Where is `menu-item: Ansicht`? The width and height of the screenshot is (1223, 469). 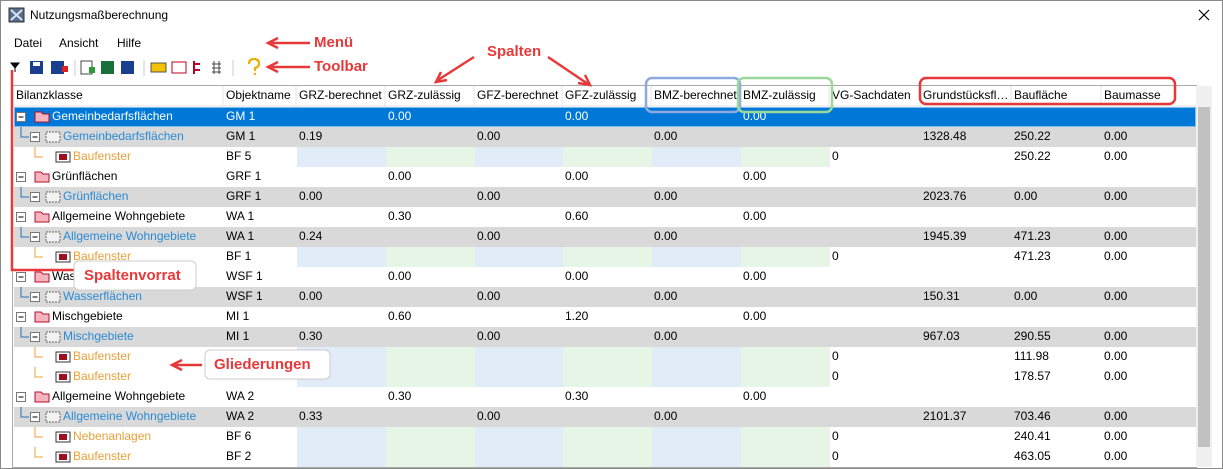
menu-item: Ansicht is located at coordinates (79, 43).